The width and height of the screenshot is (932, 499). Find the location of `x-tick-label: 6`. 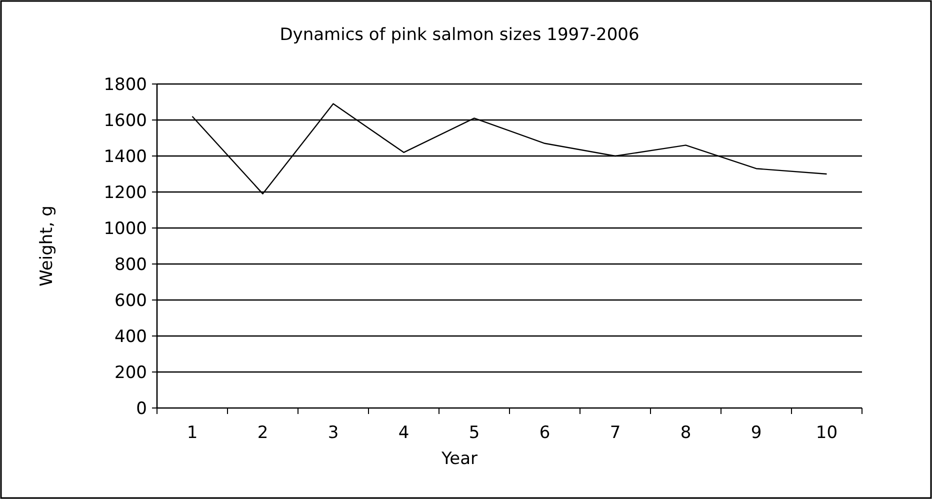

x-tick-label: 6 is located at coordinates (544, 433).